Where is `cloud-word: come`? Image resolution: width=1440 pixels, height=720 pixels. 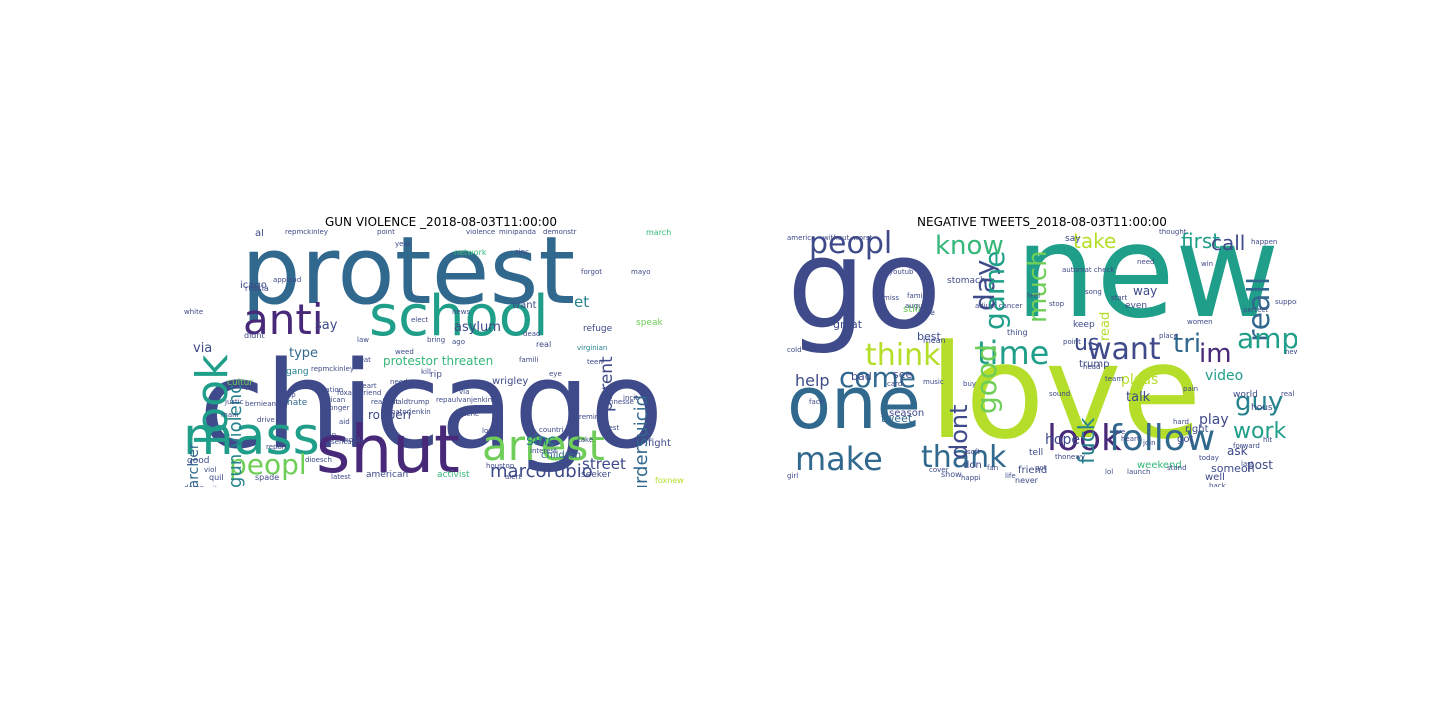 cloud-word: come is located at coordinates (878, 377).